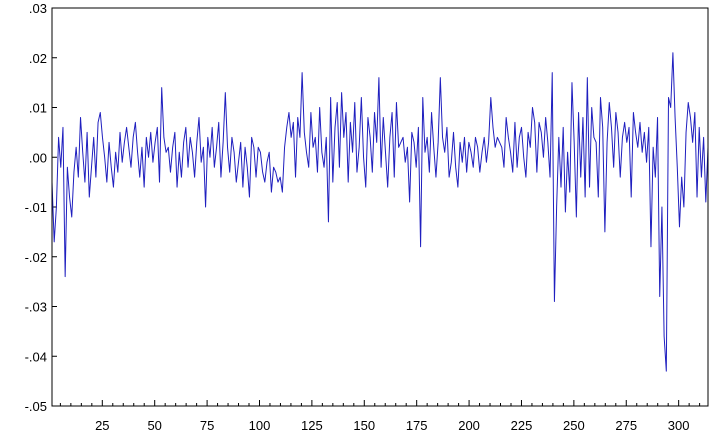 The image size is (710, 438). What do you see at coordinates (38, 8) in the screenshot?
I see `y-tick-label: .03` at bounding box center [38, 8].